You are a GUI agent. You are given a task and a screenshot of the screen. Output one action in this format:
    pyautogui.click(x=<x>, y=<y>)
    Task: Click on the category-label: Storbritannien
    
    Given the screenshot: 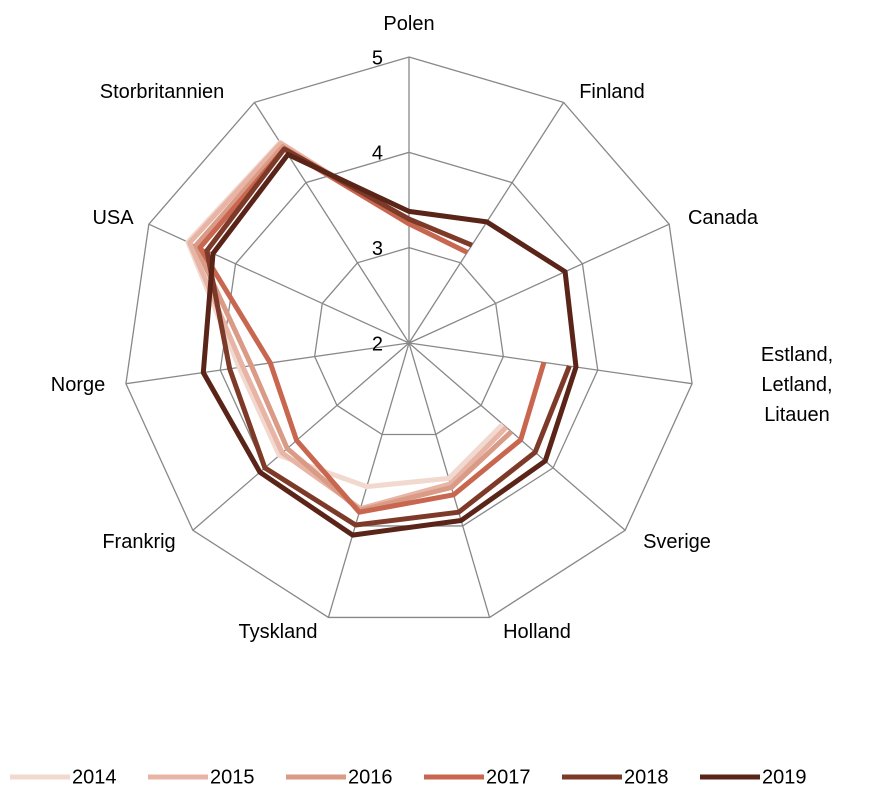 What is the action you would take?
    pyautogui.click(x=162, y=92)
    